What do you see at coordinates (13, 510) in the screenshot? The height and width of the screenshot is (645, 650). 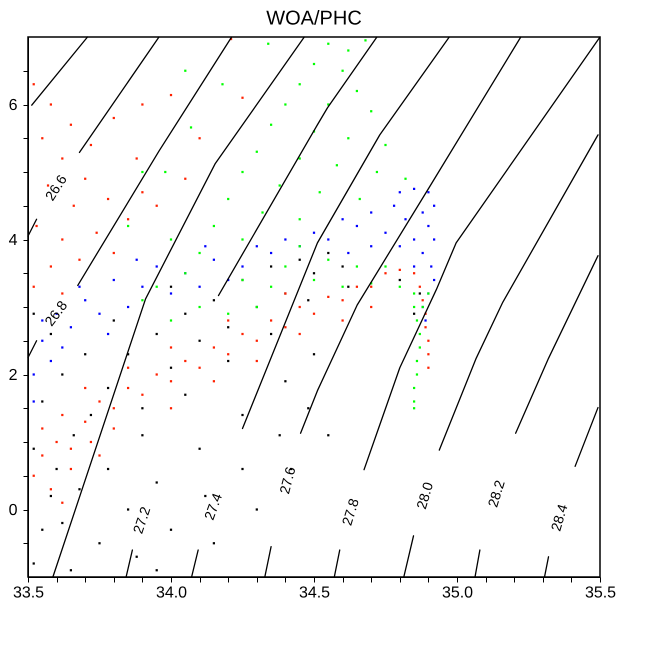 I see `y-tick-label: 0` at bounding box center [13, 510].